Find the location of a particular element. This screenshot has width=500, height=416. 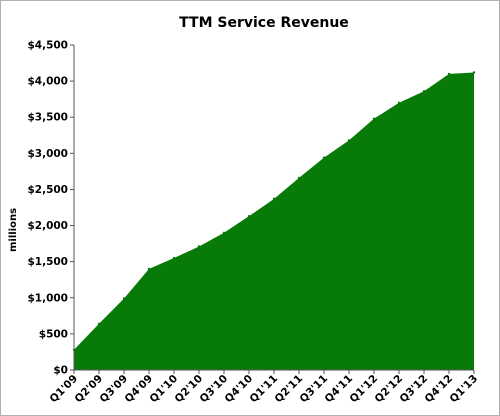

y-tick-label: $0 is located at coordinates (60, 371).